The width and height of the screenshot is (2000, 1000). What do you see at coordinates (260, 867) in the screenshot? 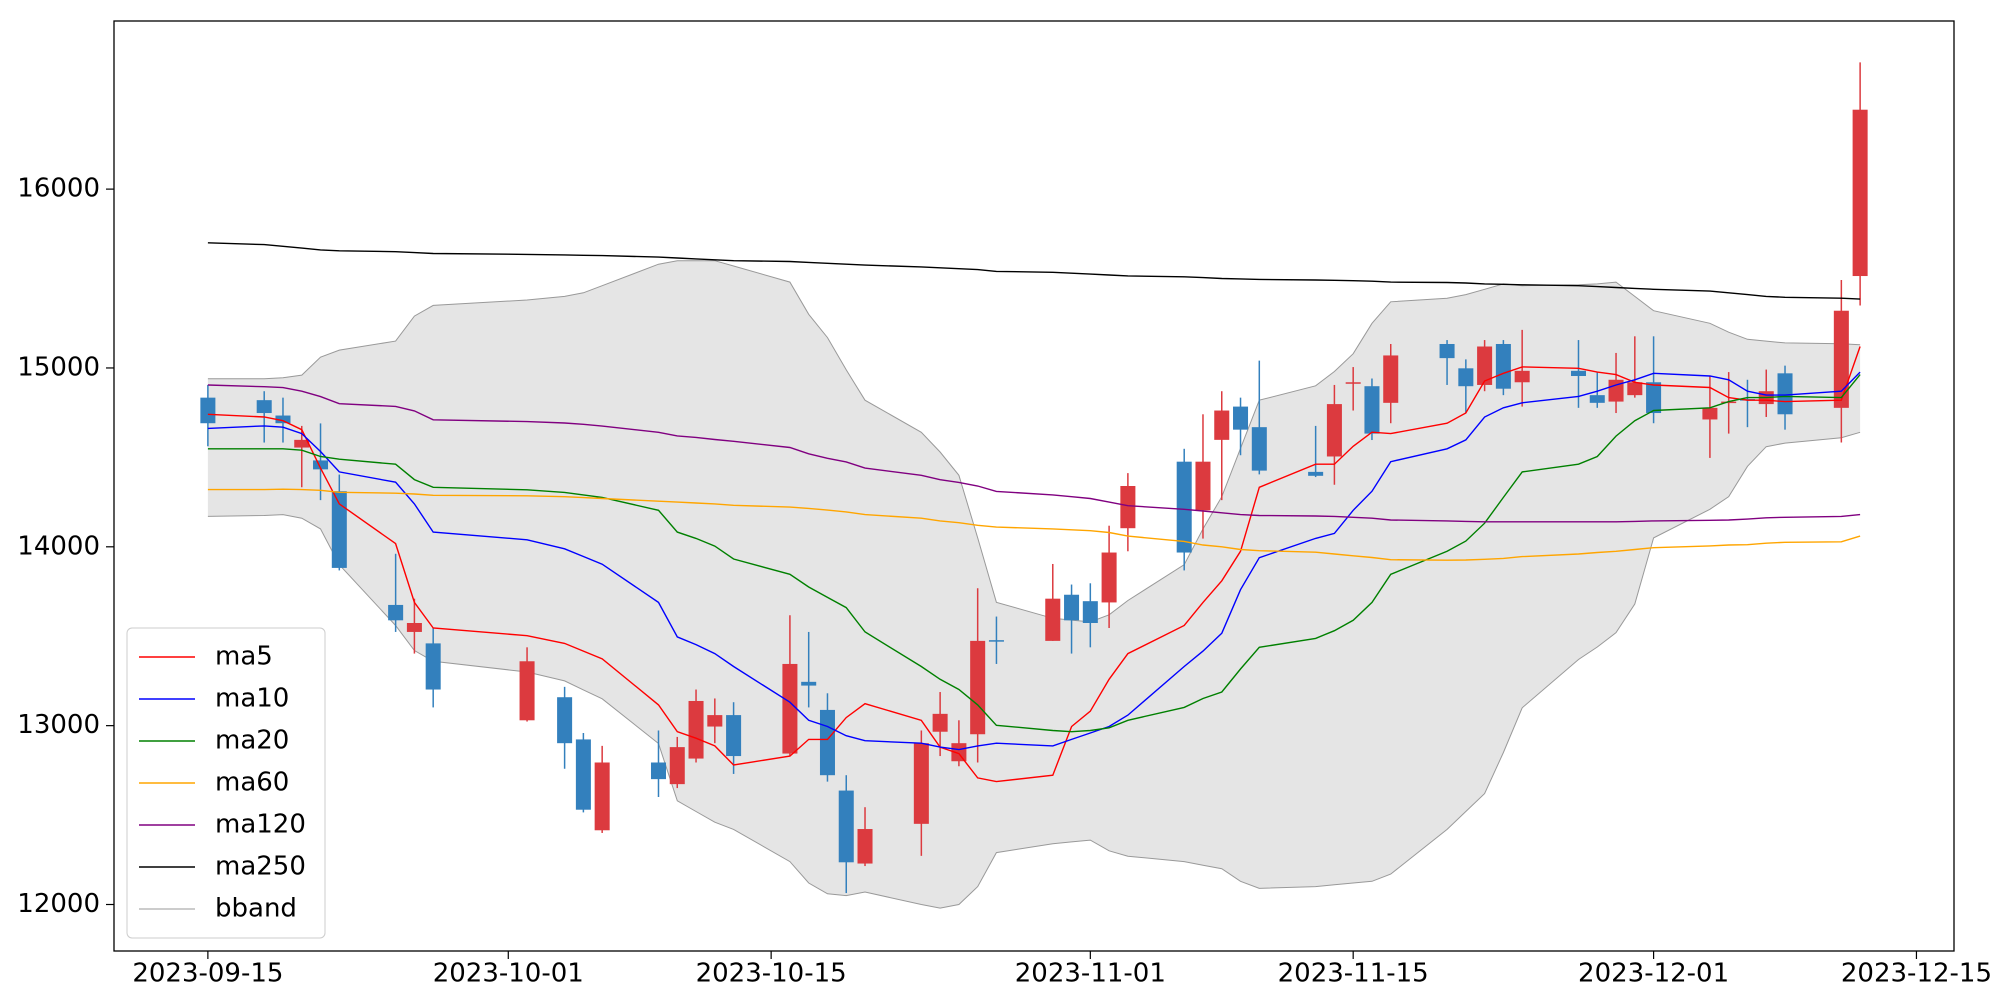
I see `legend-label: ma250` at bounding box center [260, 867].